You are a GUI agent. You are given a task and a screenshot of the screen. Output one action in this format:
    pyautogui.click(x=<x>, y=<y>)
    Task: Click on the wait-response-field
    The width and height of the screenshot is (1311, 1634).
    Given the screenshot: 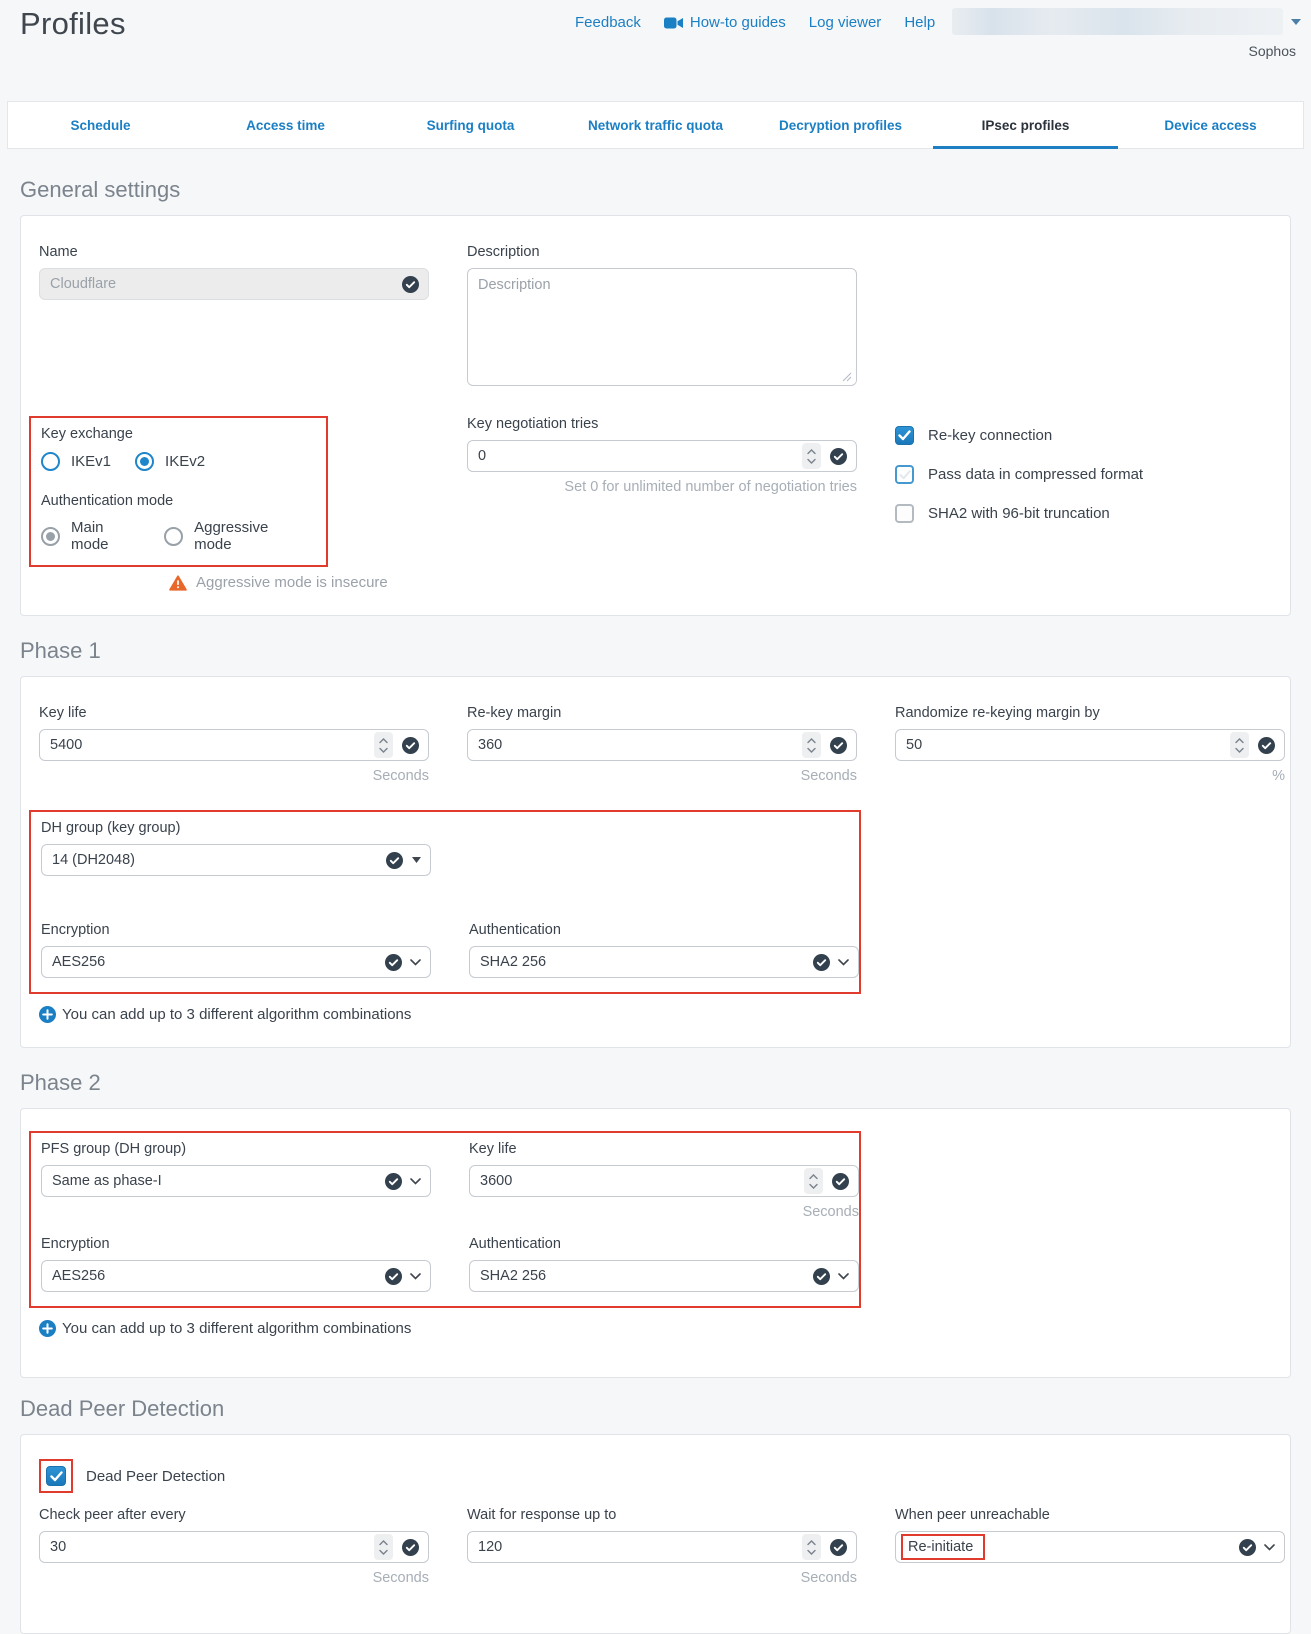 What is the action you would take?
    pyautogui.click(x=640, y=1547)
    